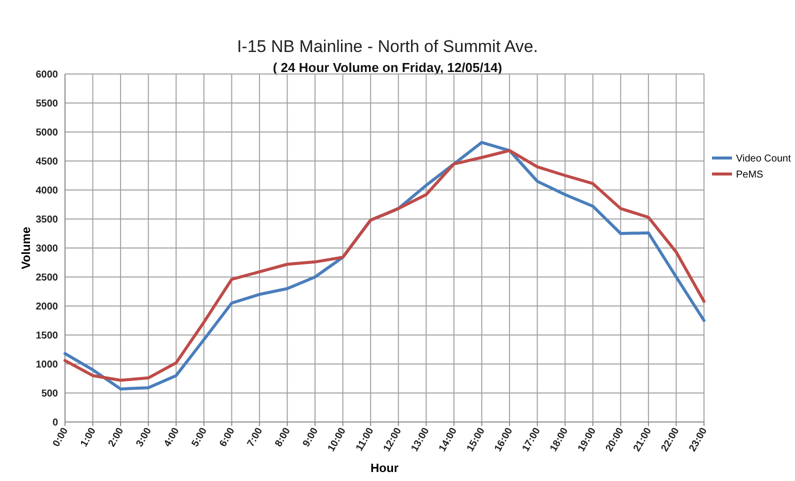 The height and width of the screenshot is (481, 795). Describe the element at coordinates (384, 468) in the screenshot. I see `x-axis-title: Hour` at that location.